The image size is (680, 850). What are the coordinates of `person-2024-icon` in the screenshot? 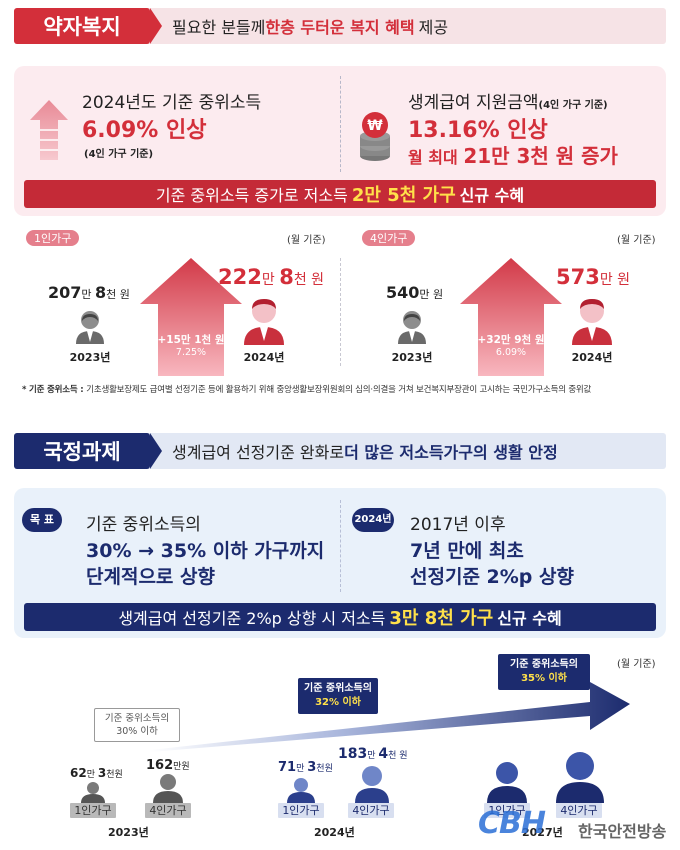 It's located at (264, 322).